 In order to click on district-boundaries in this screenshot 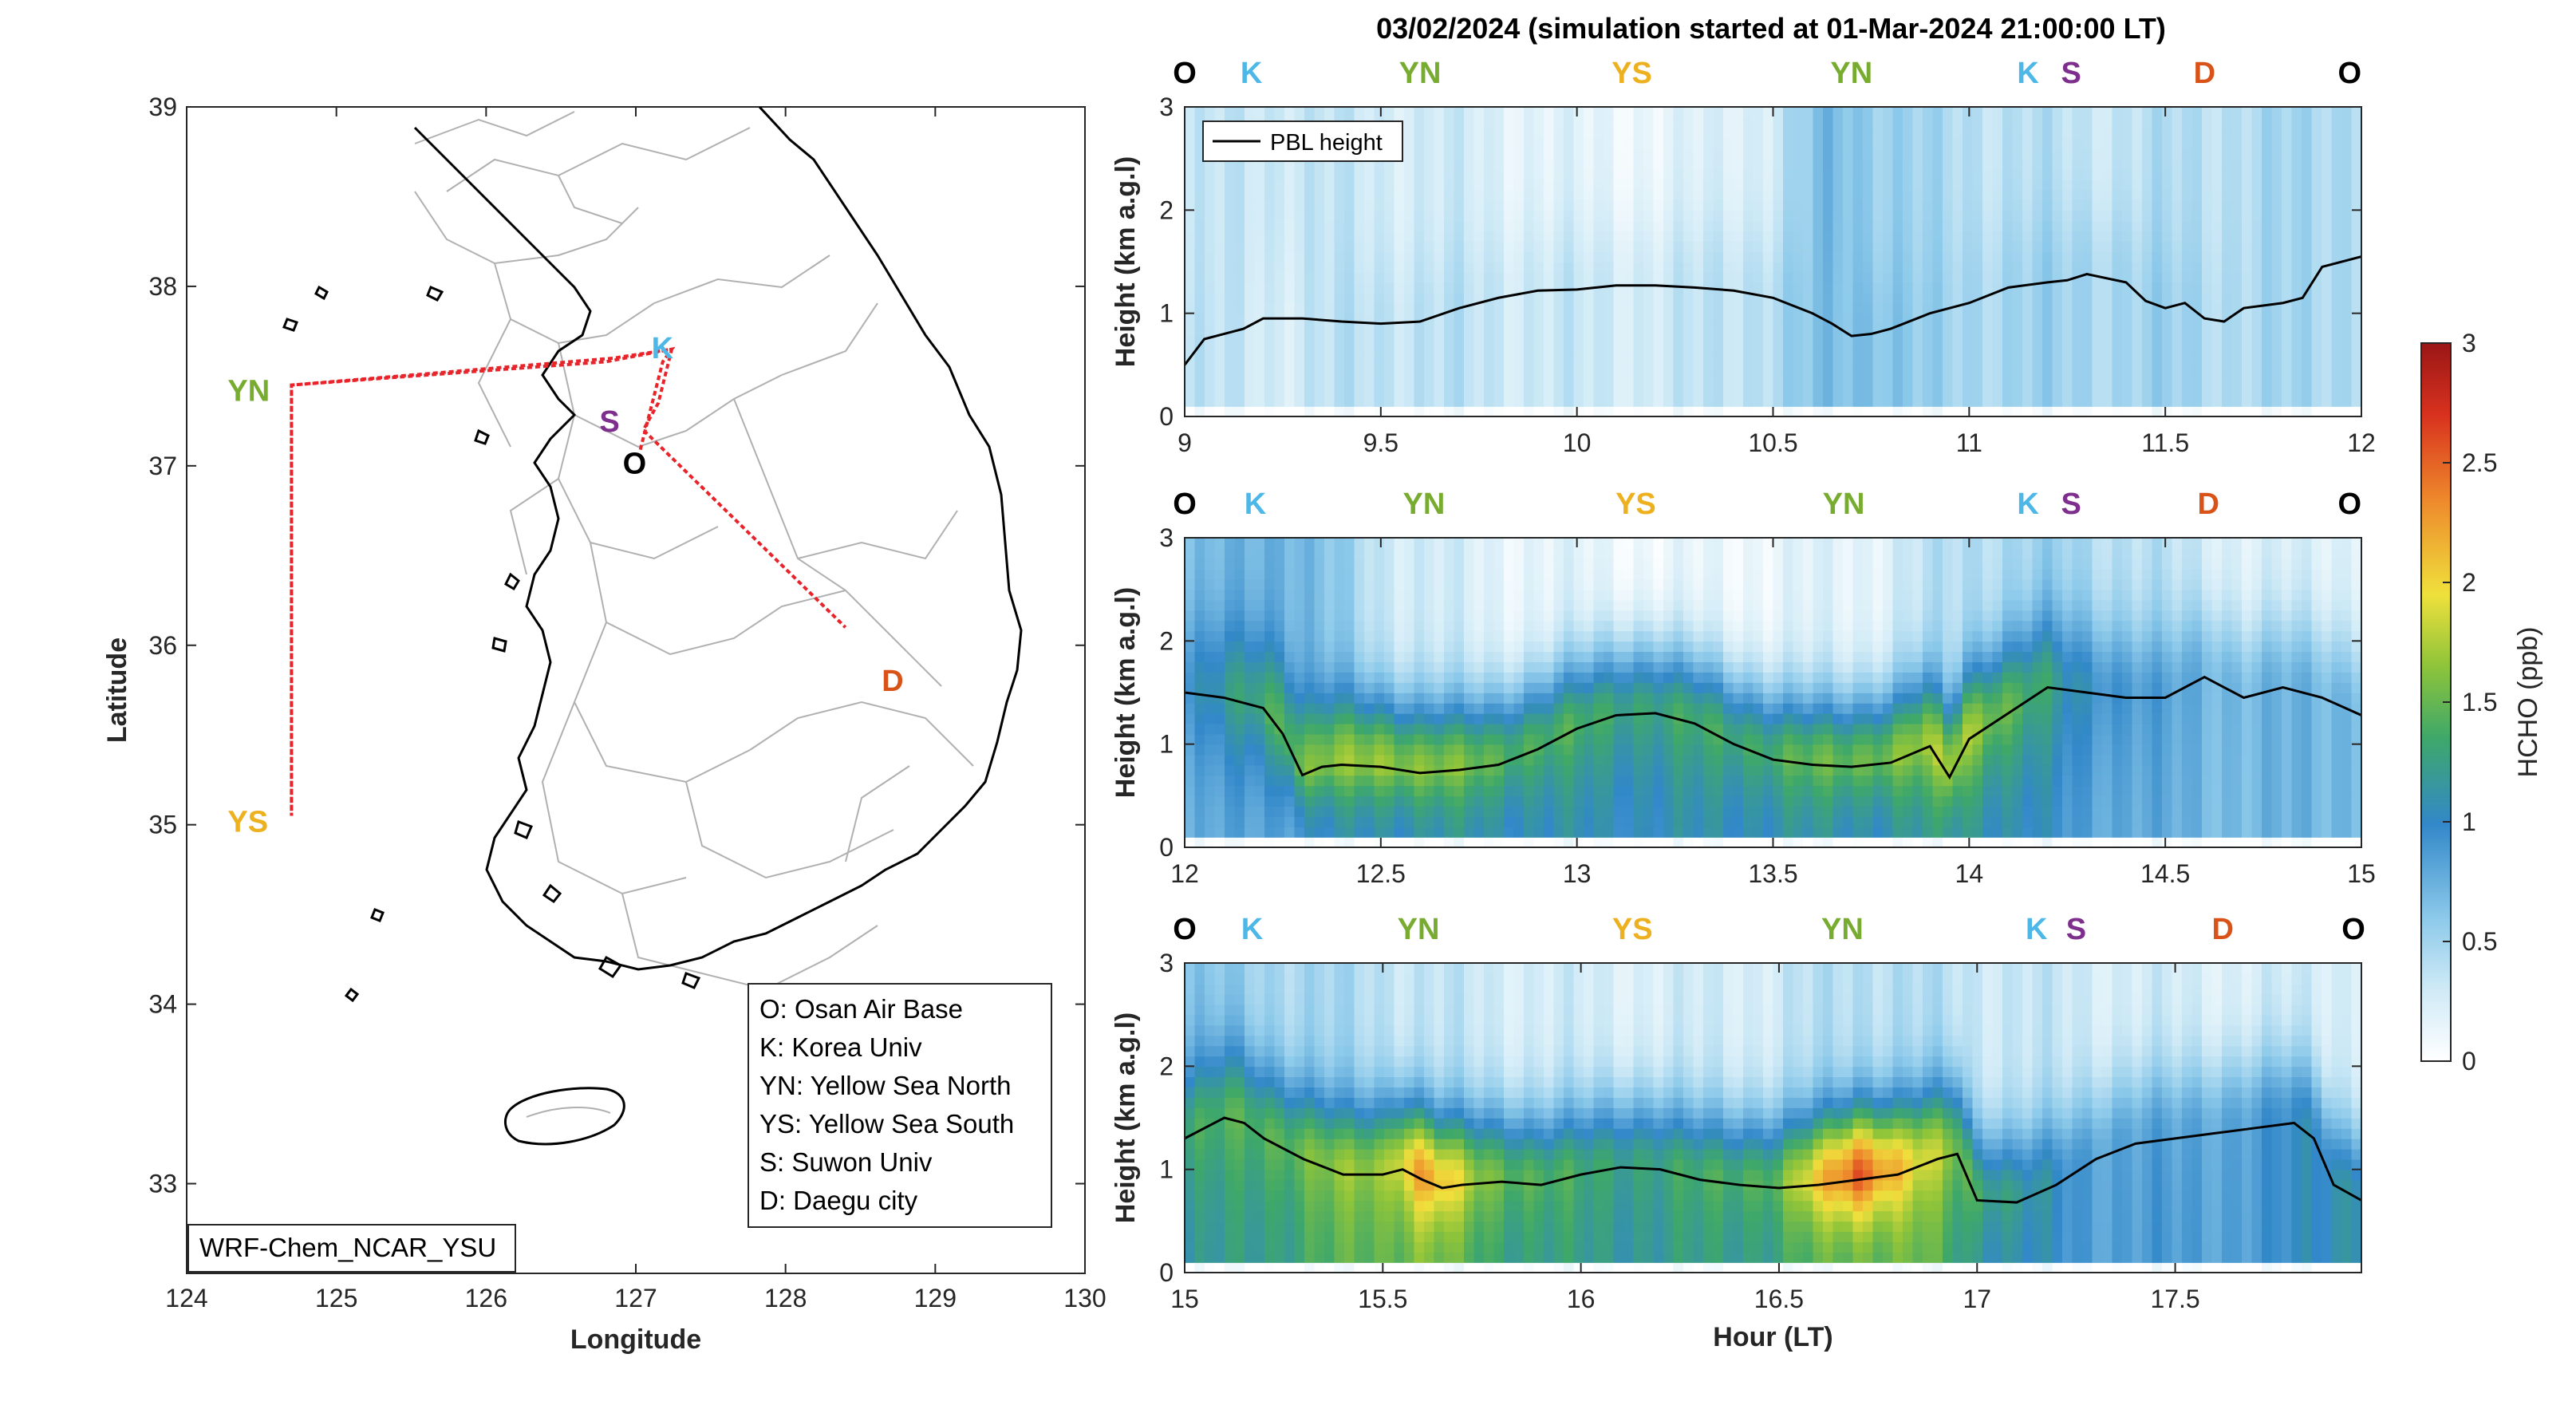, I will do `click(694, 591)`.